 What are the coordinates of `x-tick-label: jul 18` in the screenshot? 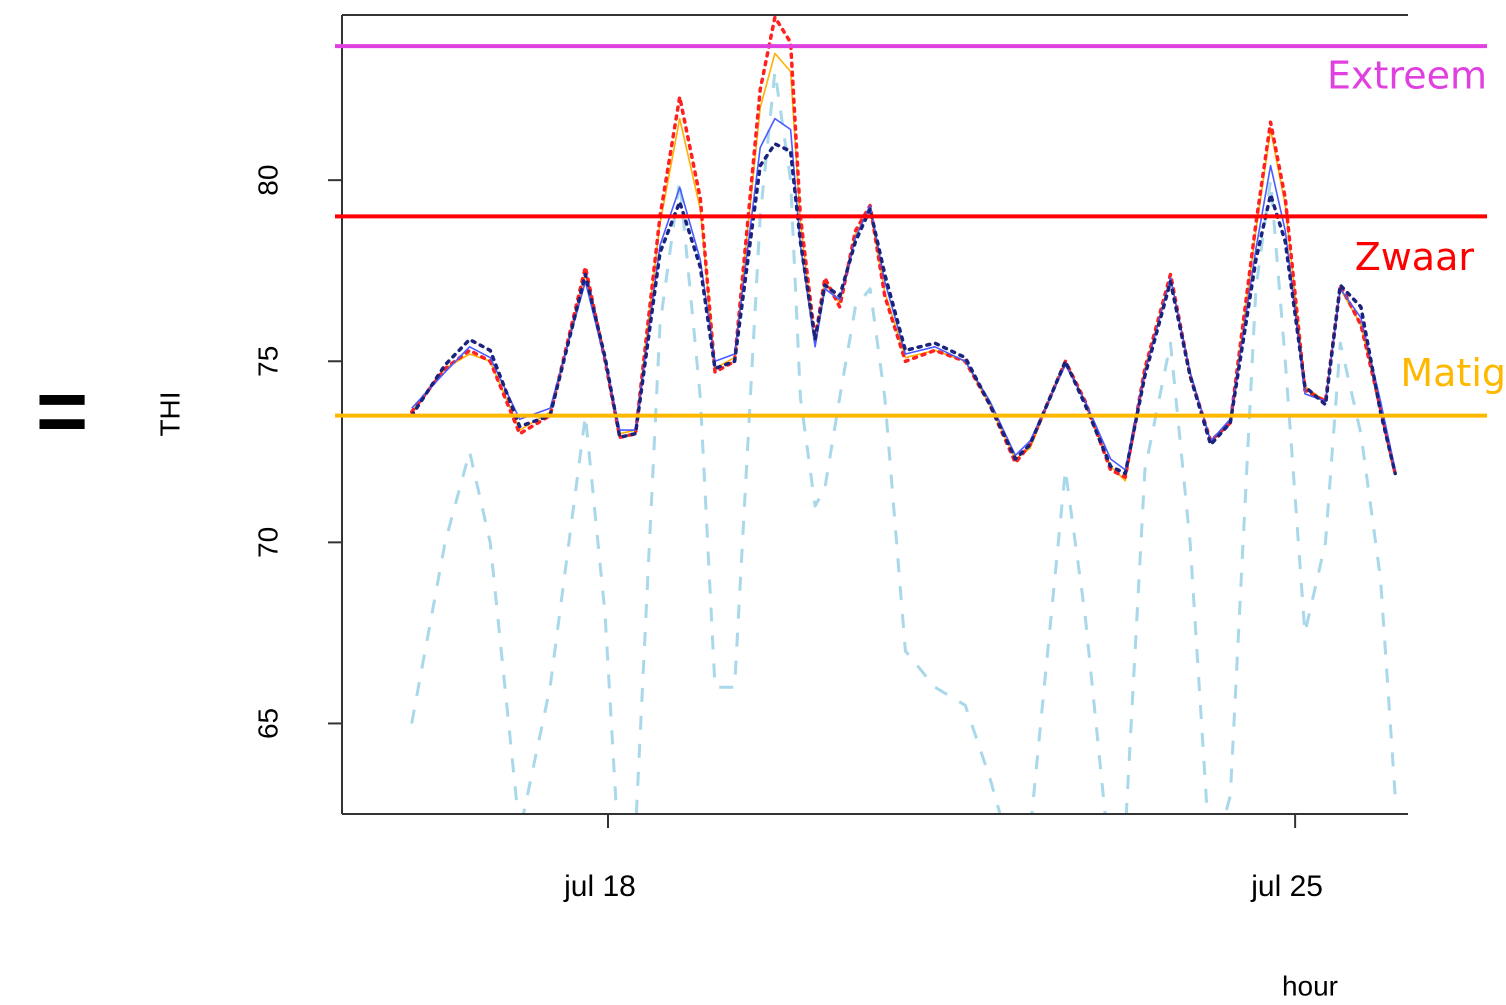 It's located at (599, 886).